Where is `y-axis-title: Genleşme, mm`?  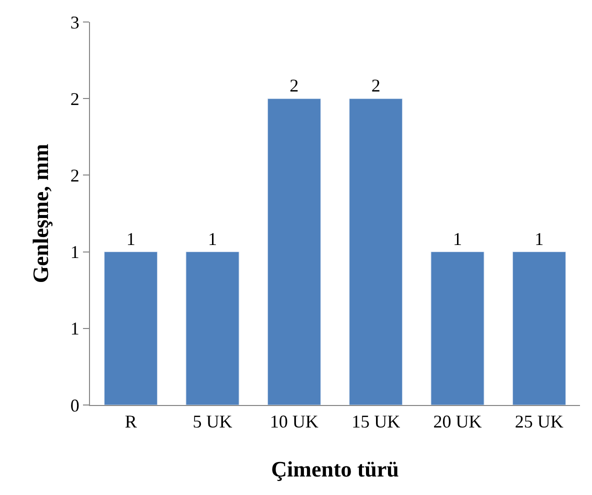 y-axis-title: Genleşme, mm is located at coordinates (41, 214).